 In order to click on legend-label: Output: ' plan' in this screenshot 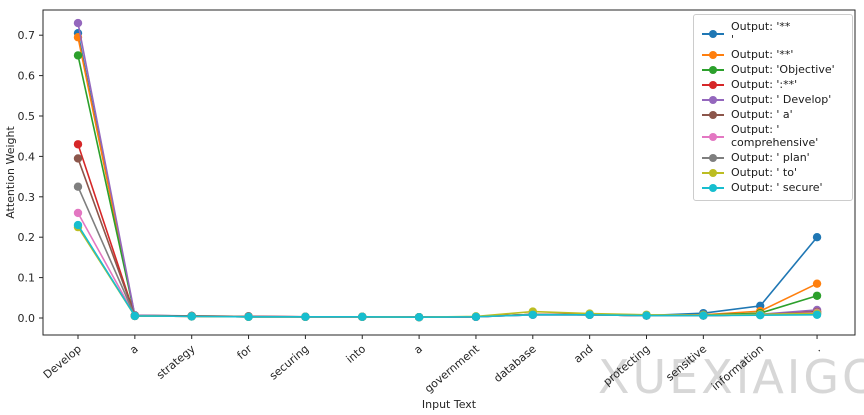, I will do `click(770, 157)`.